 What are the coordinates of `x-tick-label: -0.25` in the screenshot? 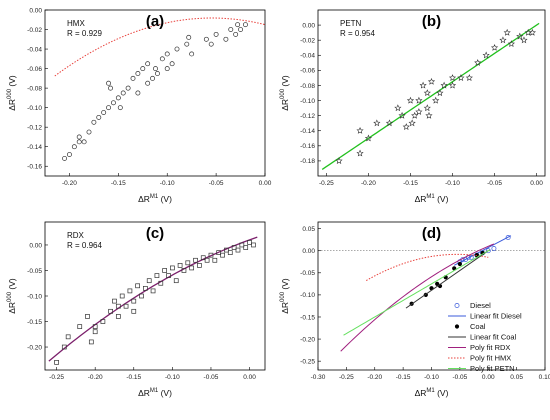 It's located at (346, 377).